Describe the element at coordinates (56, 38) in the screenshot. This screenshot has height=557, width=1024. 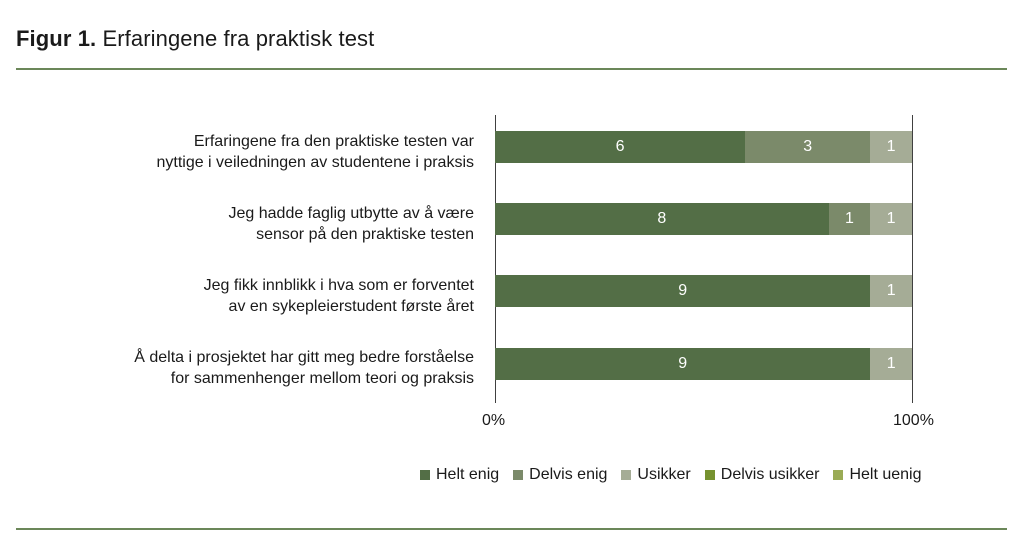
I see `figure-label: Figur 1.` at that location.